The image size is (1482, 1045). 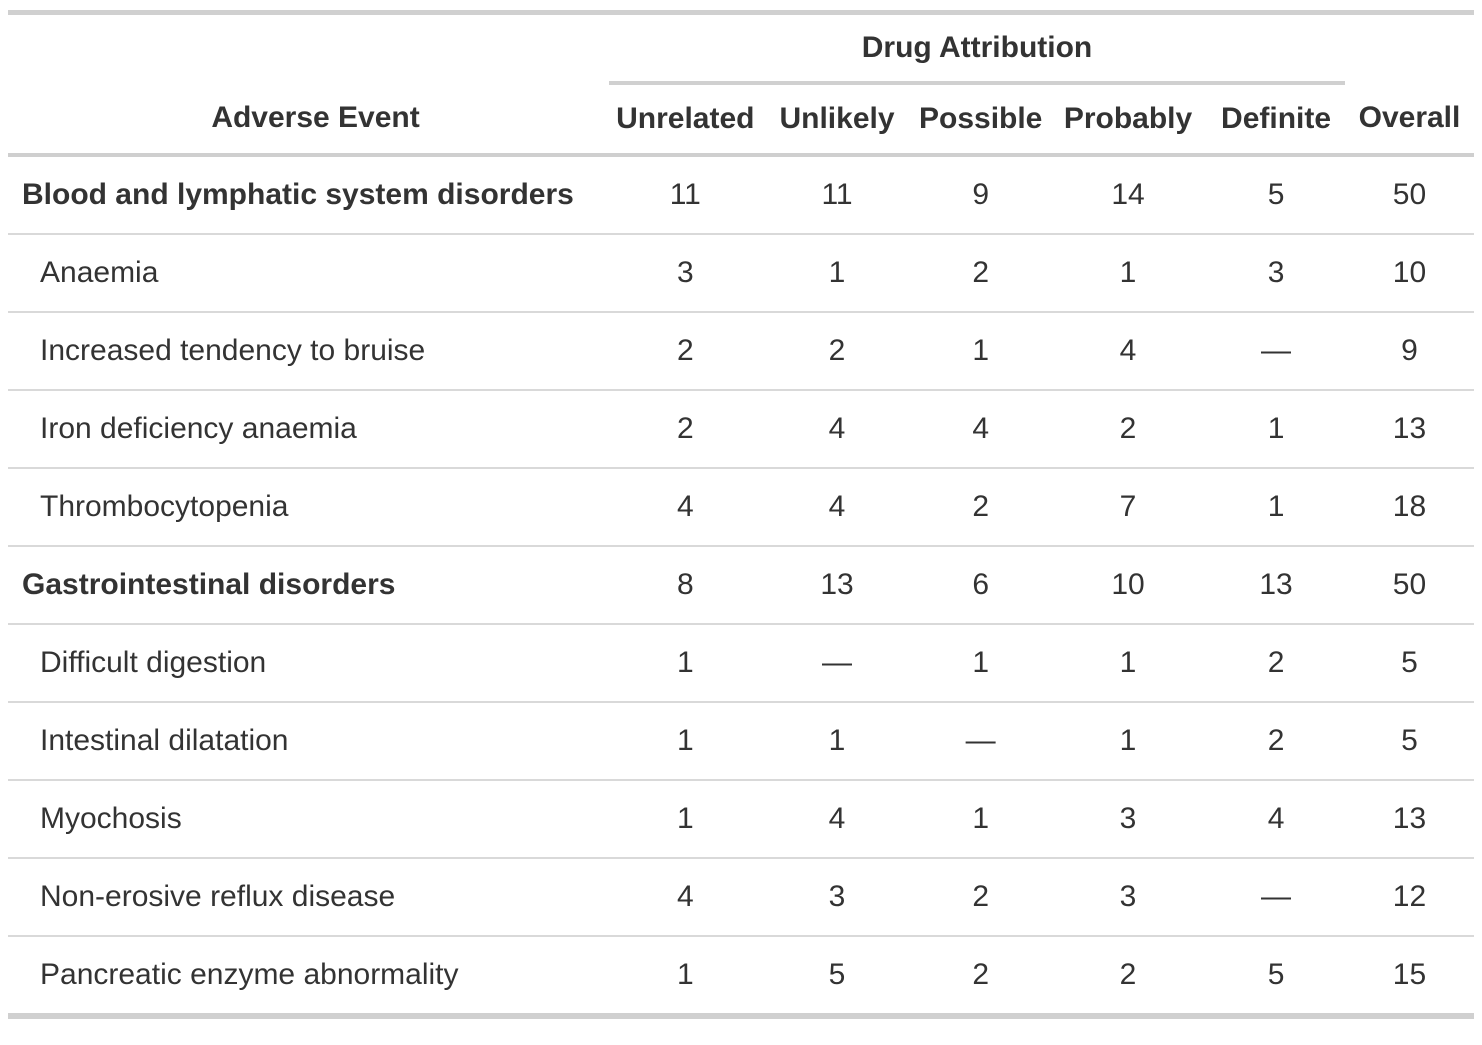 I want to click on cell-value: 8, so click(x=685, y=584).